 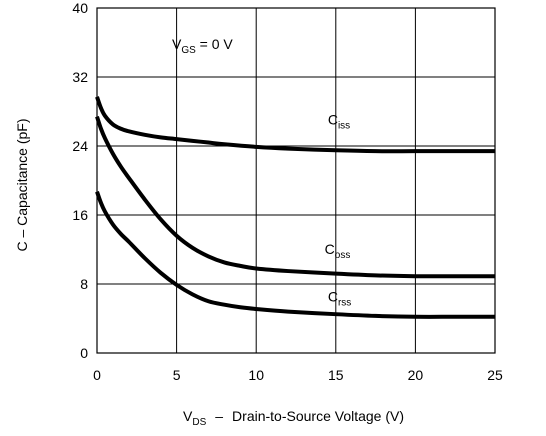 I want to click on y-tick-label: 32, so click(x=80, y=77).